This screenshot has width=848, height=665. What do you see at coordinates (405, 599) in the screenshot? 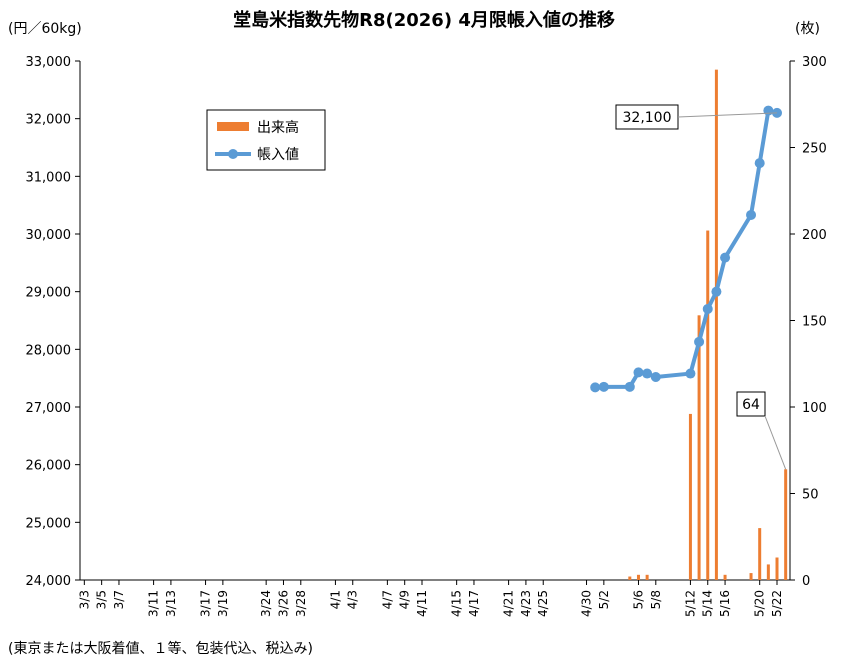
I see `x-tick-label: 4/9` at bounding box center [405, 599].